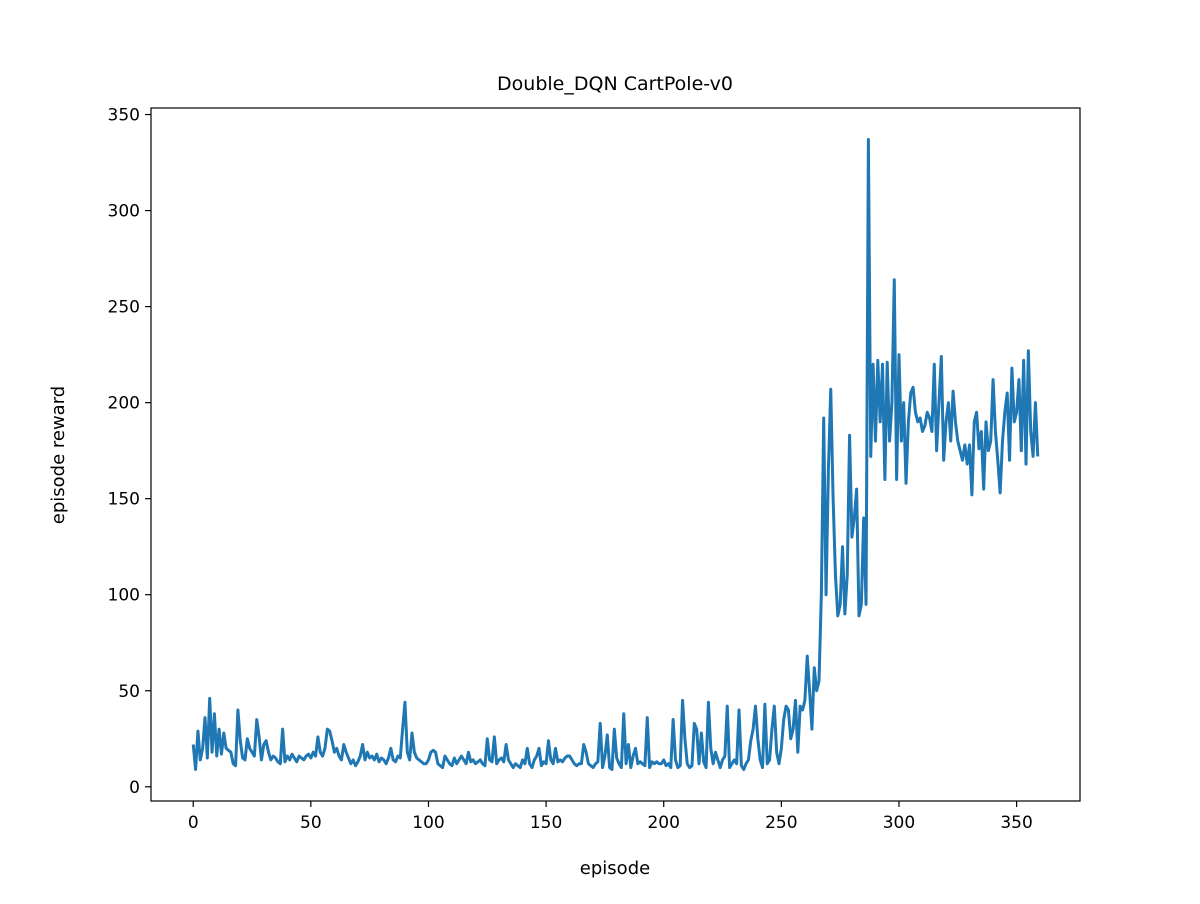  Describe the element at coordinates (1016, 823) in the screenshot. I see `x-tick-label: 350` at that location.